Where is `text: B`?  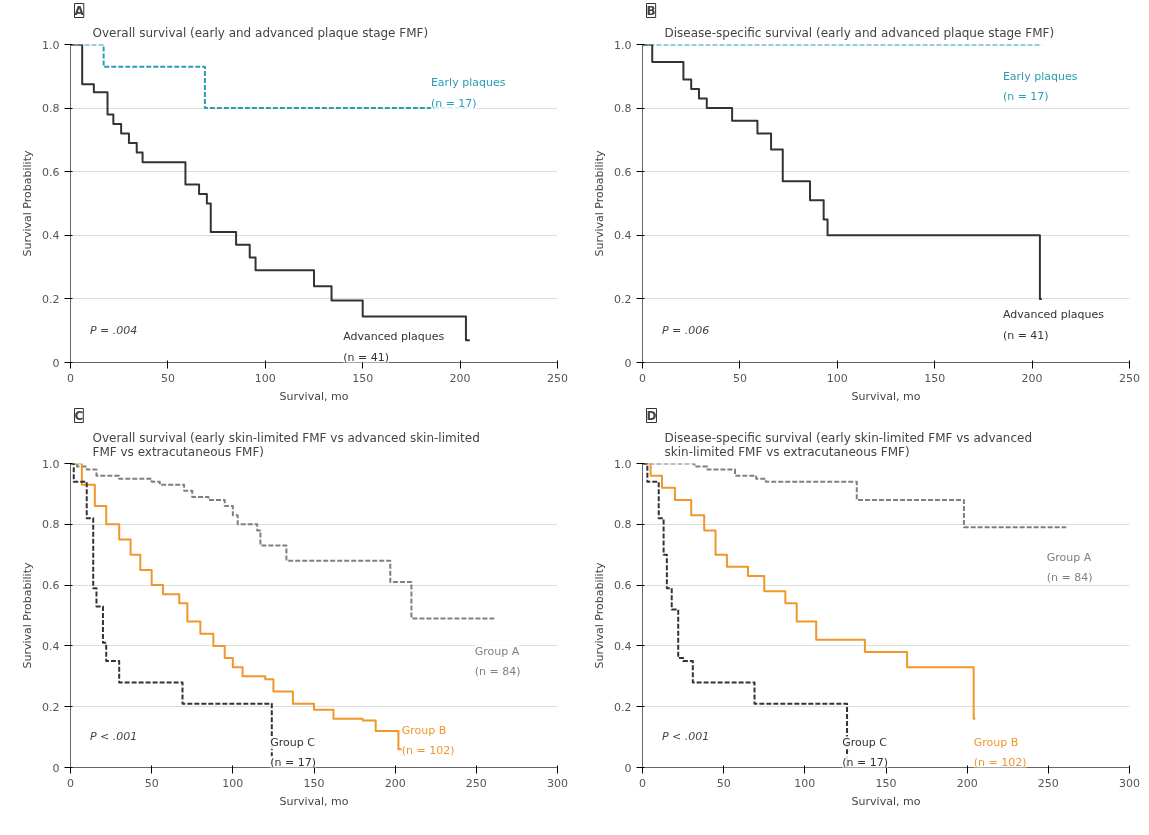 text: B is located at coordinates (651, 10).